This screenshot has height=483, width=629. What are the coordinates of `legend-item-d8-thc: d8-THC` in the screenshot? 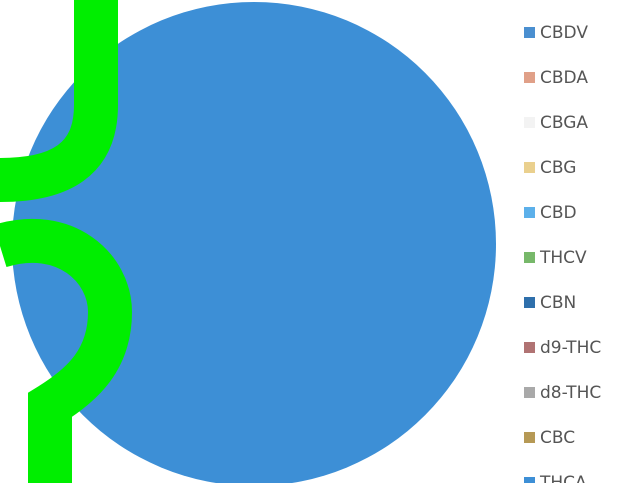 It's located at (576, 392).